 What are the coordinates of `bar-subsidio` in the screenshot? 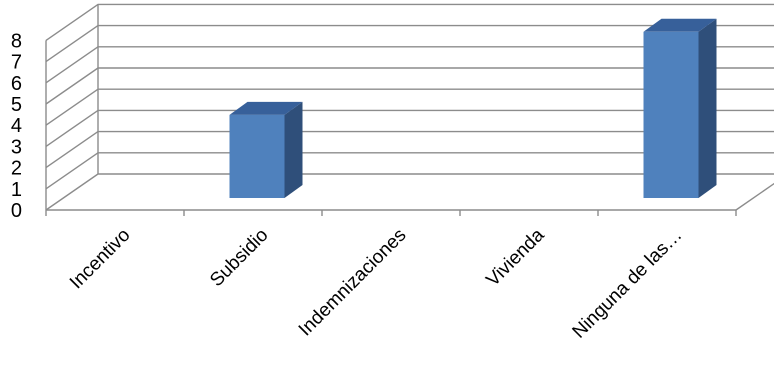 It's located at (266, 149).